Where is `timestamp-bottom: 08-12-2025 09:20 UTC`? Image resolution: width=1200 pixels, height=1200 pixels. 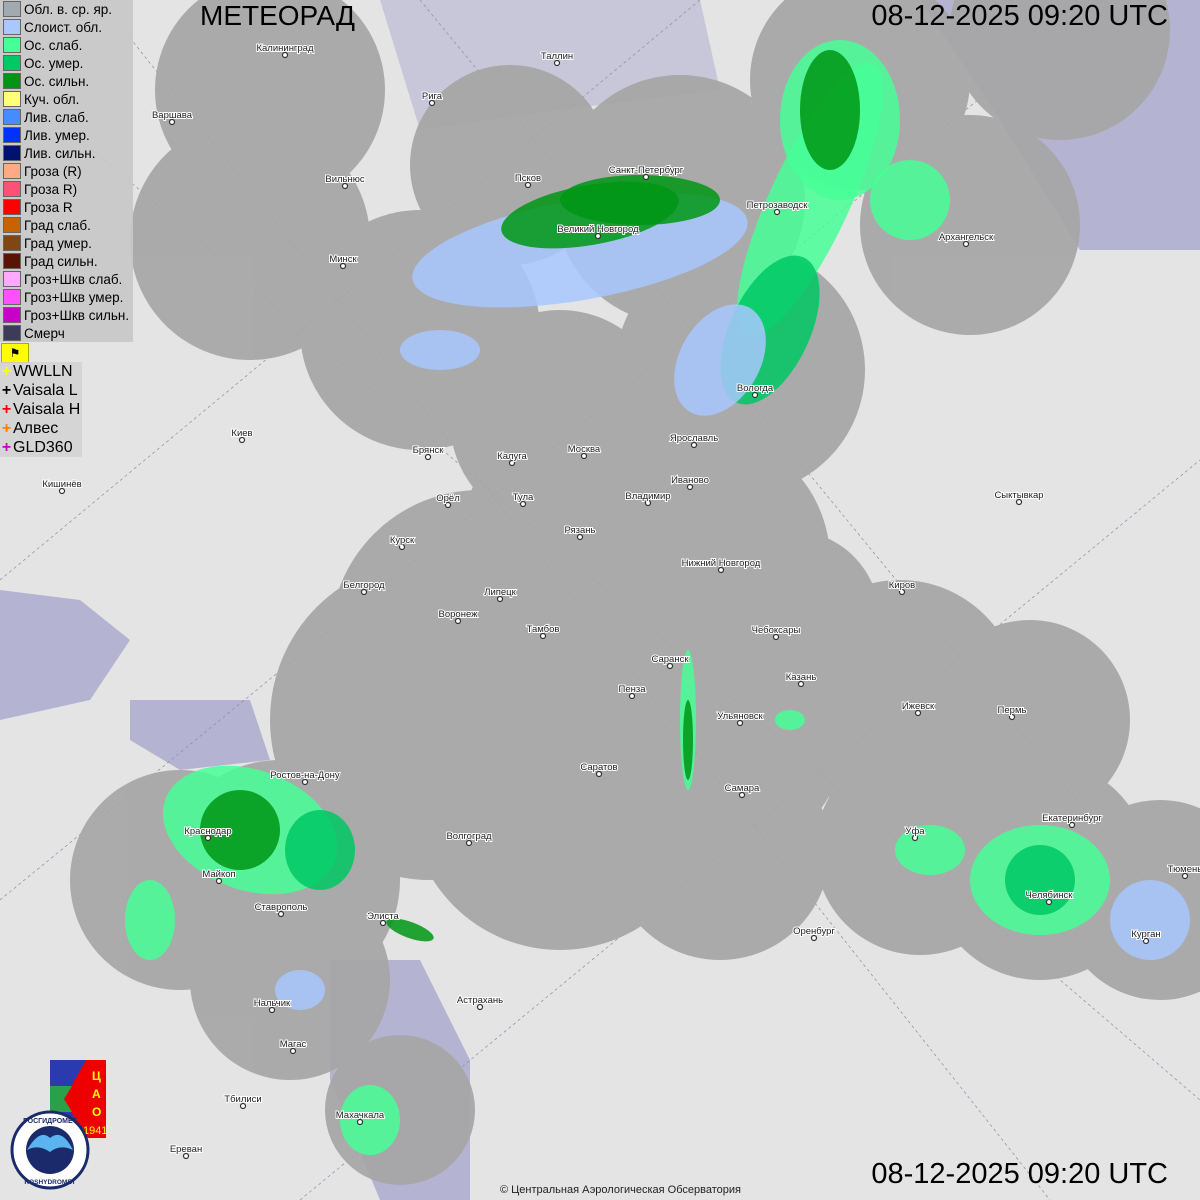 timestamp-bottom: 08-12-2025 09:20 UTC is located at coordinates (1019, 1174).